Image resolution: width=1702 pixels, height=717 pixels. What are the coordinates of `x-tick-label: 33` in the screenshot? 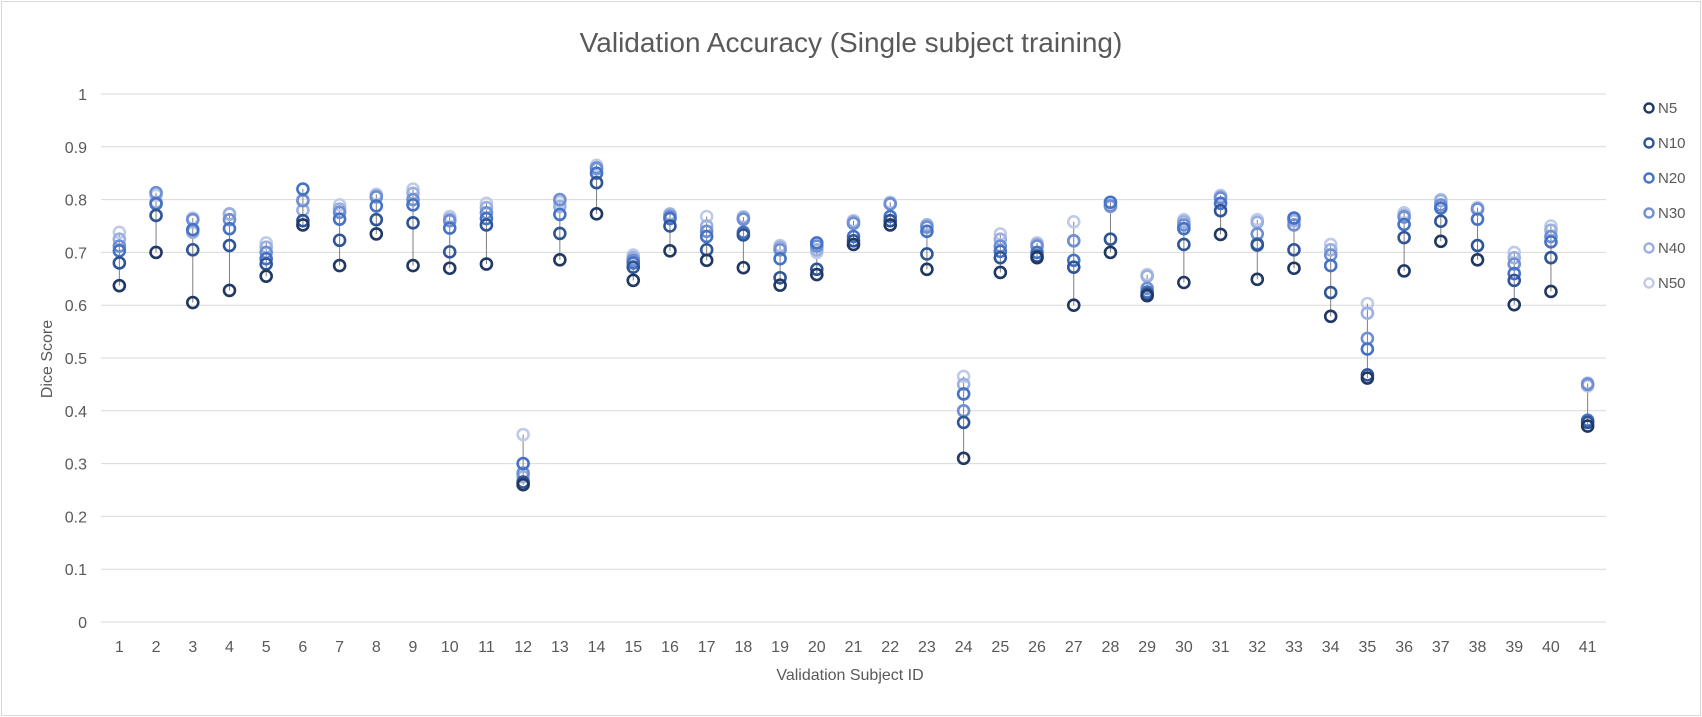 It's located at (1294, 647).